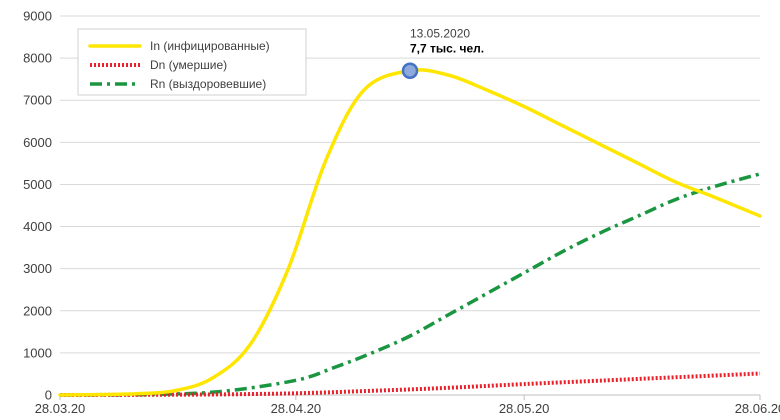 The height and width of the screenshot is (420, 780). What do you see at coordinates (296, 408) in the screenshot?
I see `x-tick-label: 28.04.20` at bounding box center [296, 408].